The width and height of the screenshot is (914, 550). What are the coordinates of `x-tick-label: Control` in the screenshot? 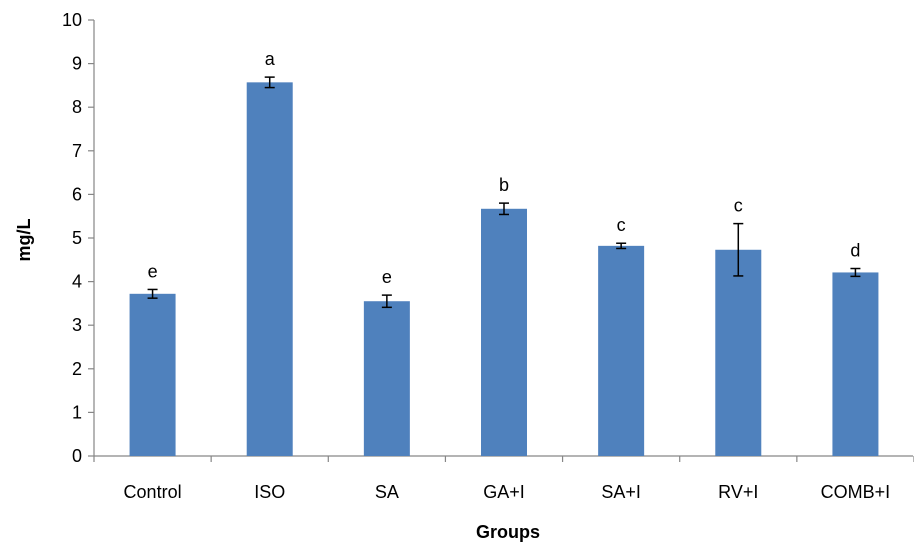 It's located at (153, 492).